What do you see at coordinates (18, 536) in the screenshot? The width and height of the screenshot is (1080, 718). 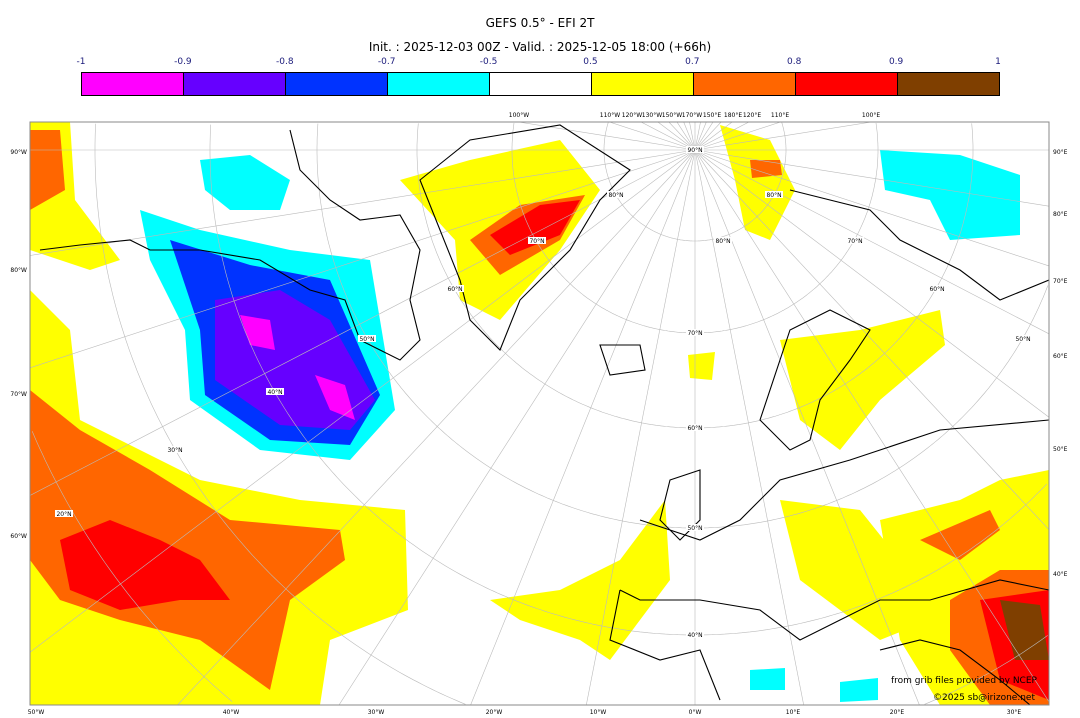 I see `axis-label-left: 60°W` at bounding box center [18, 536].